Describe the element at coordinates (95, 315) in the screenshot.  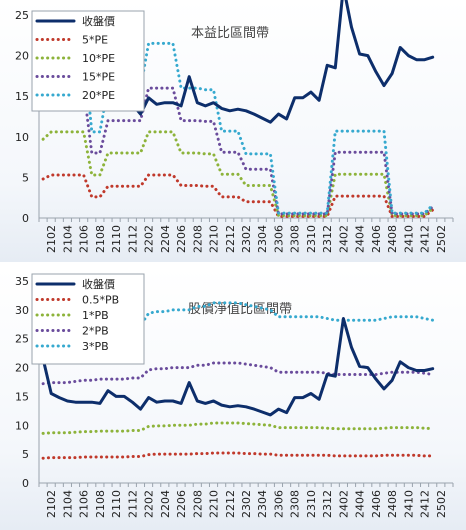
I see `legend-label-2: 1*PB` at that location.